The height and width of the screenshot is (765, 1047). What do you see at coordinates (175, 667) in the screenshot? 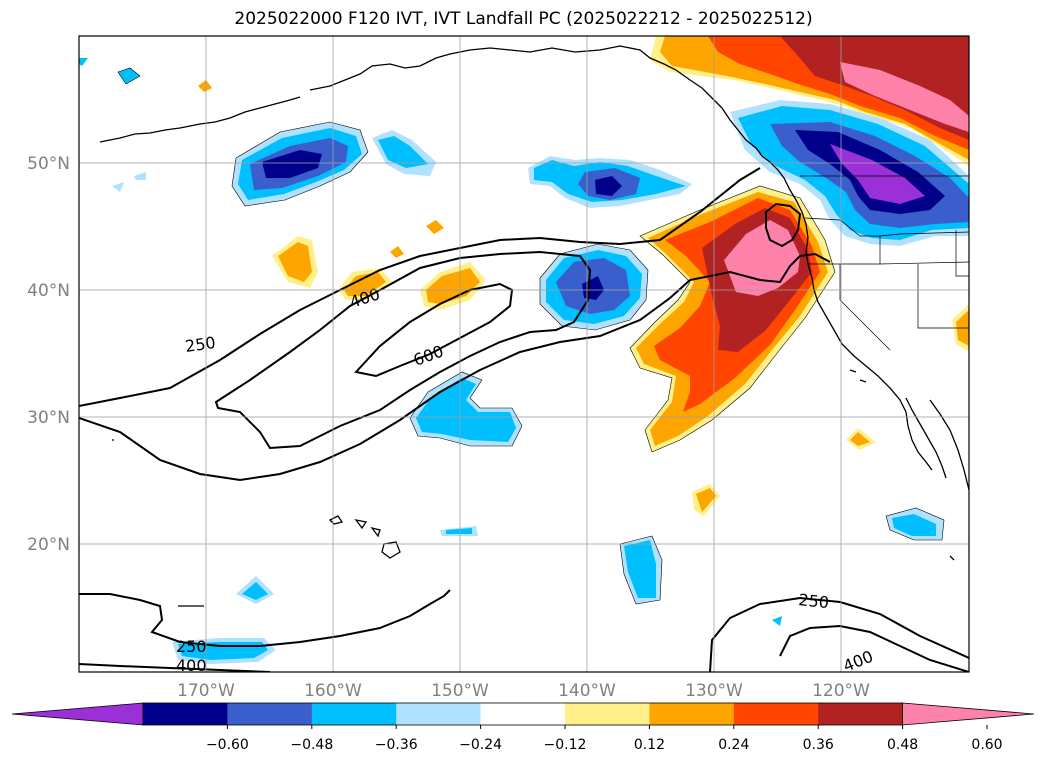
I see `ivt-contour-400-south-west` at bounding box center [175, 667].